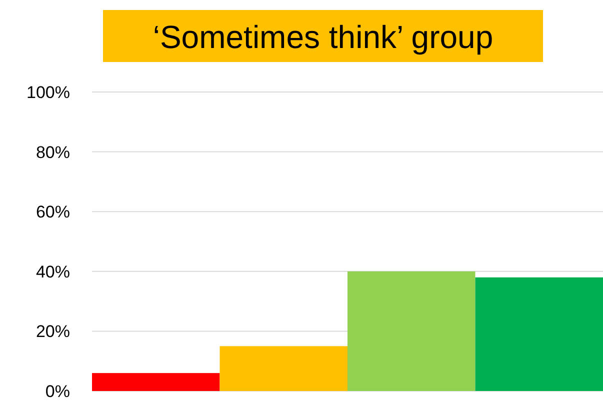  What do you see at coordinates (48, 92) in the screenshot?
I see `y-tick-label: 100%` at bounding box center [48, 92].